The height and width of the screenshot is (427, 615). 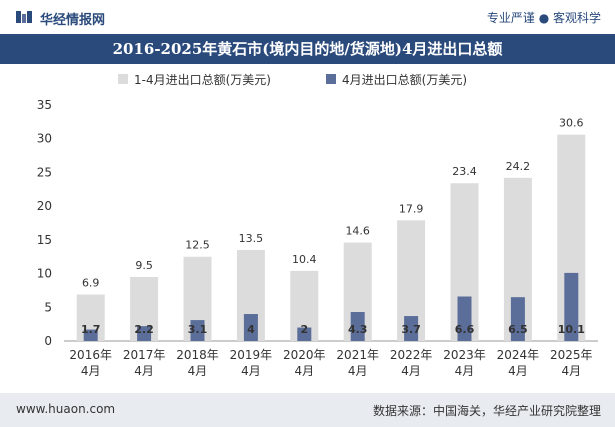 What do you see at coordinates (486, 411) in the screenshot?
I see `data-source: 数据来源：中国海关，华经产业研究院整理` at bounding box center [486, 411].